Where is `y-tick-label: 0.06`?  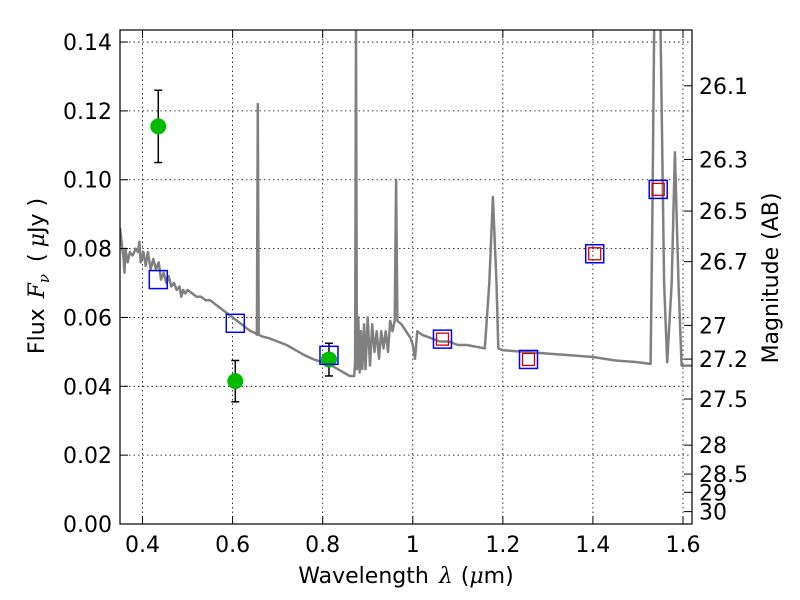
y-tick-label: 0.06 is located at coordinates (87, 318).